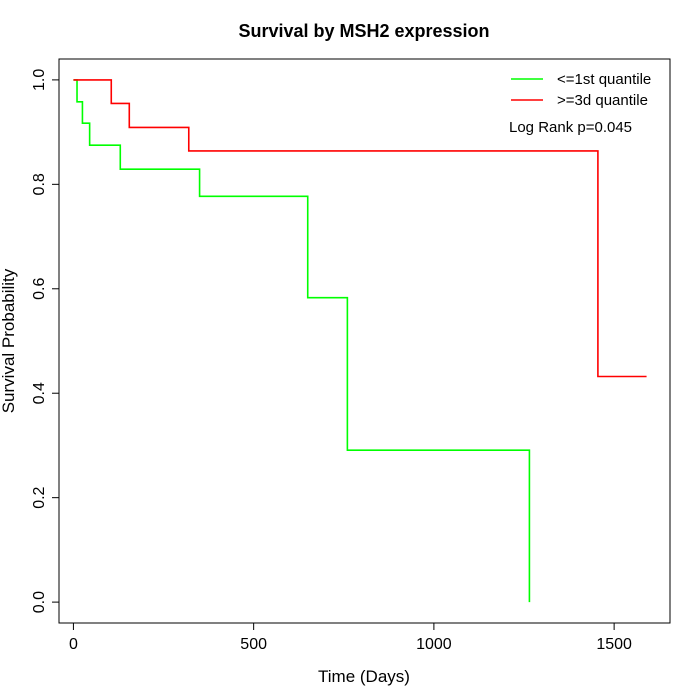  What do you see at coordinates (39, 393) in the screenshot?
I see `y-tick-label: 0.4` at bounding box center [39, 393].